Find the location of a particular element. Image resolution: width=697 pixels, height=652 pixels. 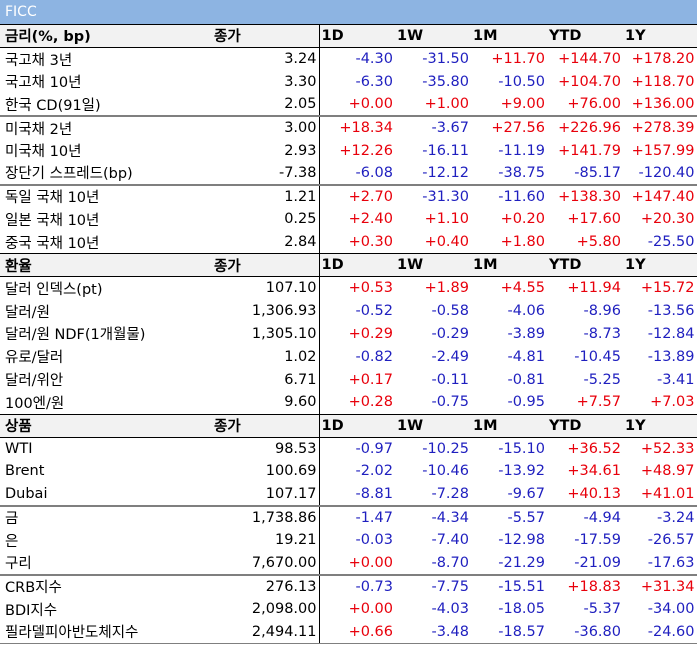

change-value: +178.20 is located at coordinates (660, 59).